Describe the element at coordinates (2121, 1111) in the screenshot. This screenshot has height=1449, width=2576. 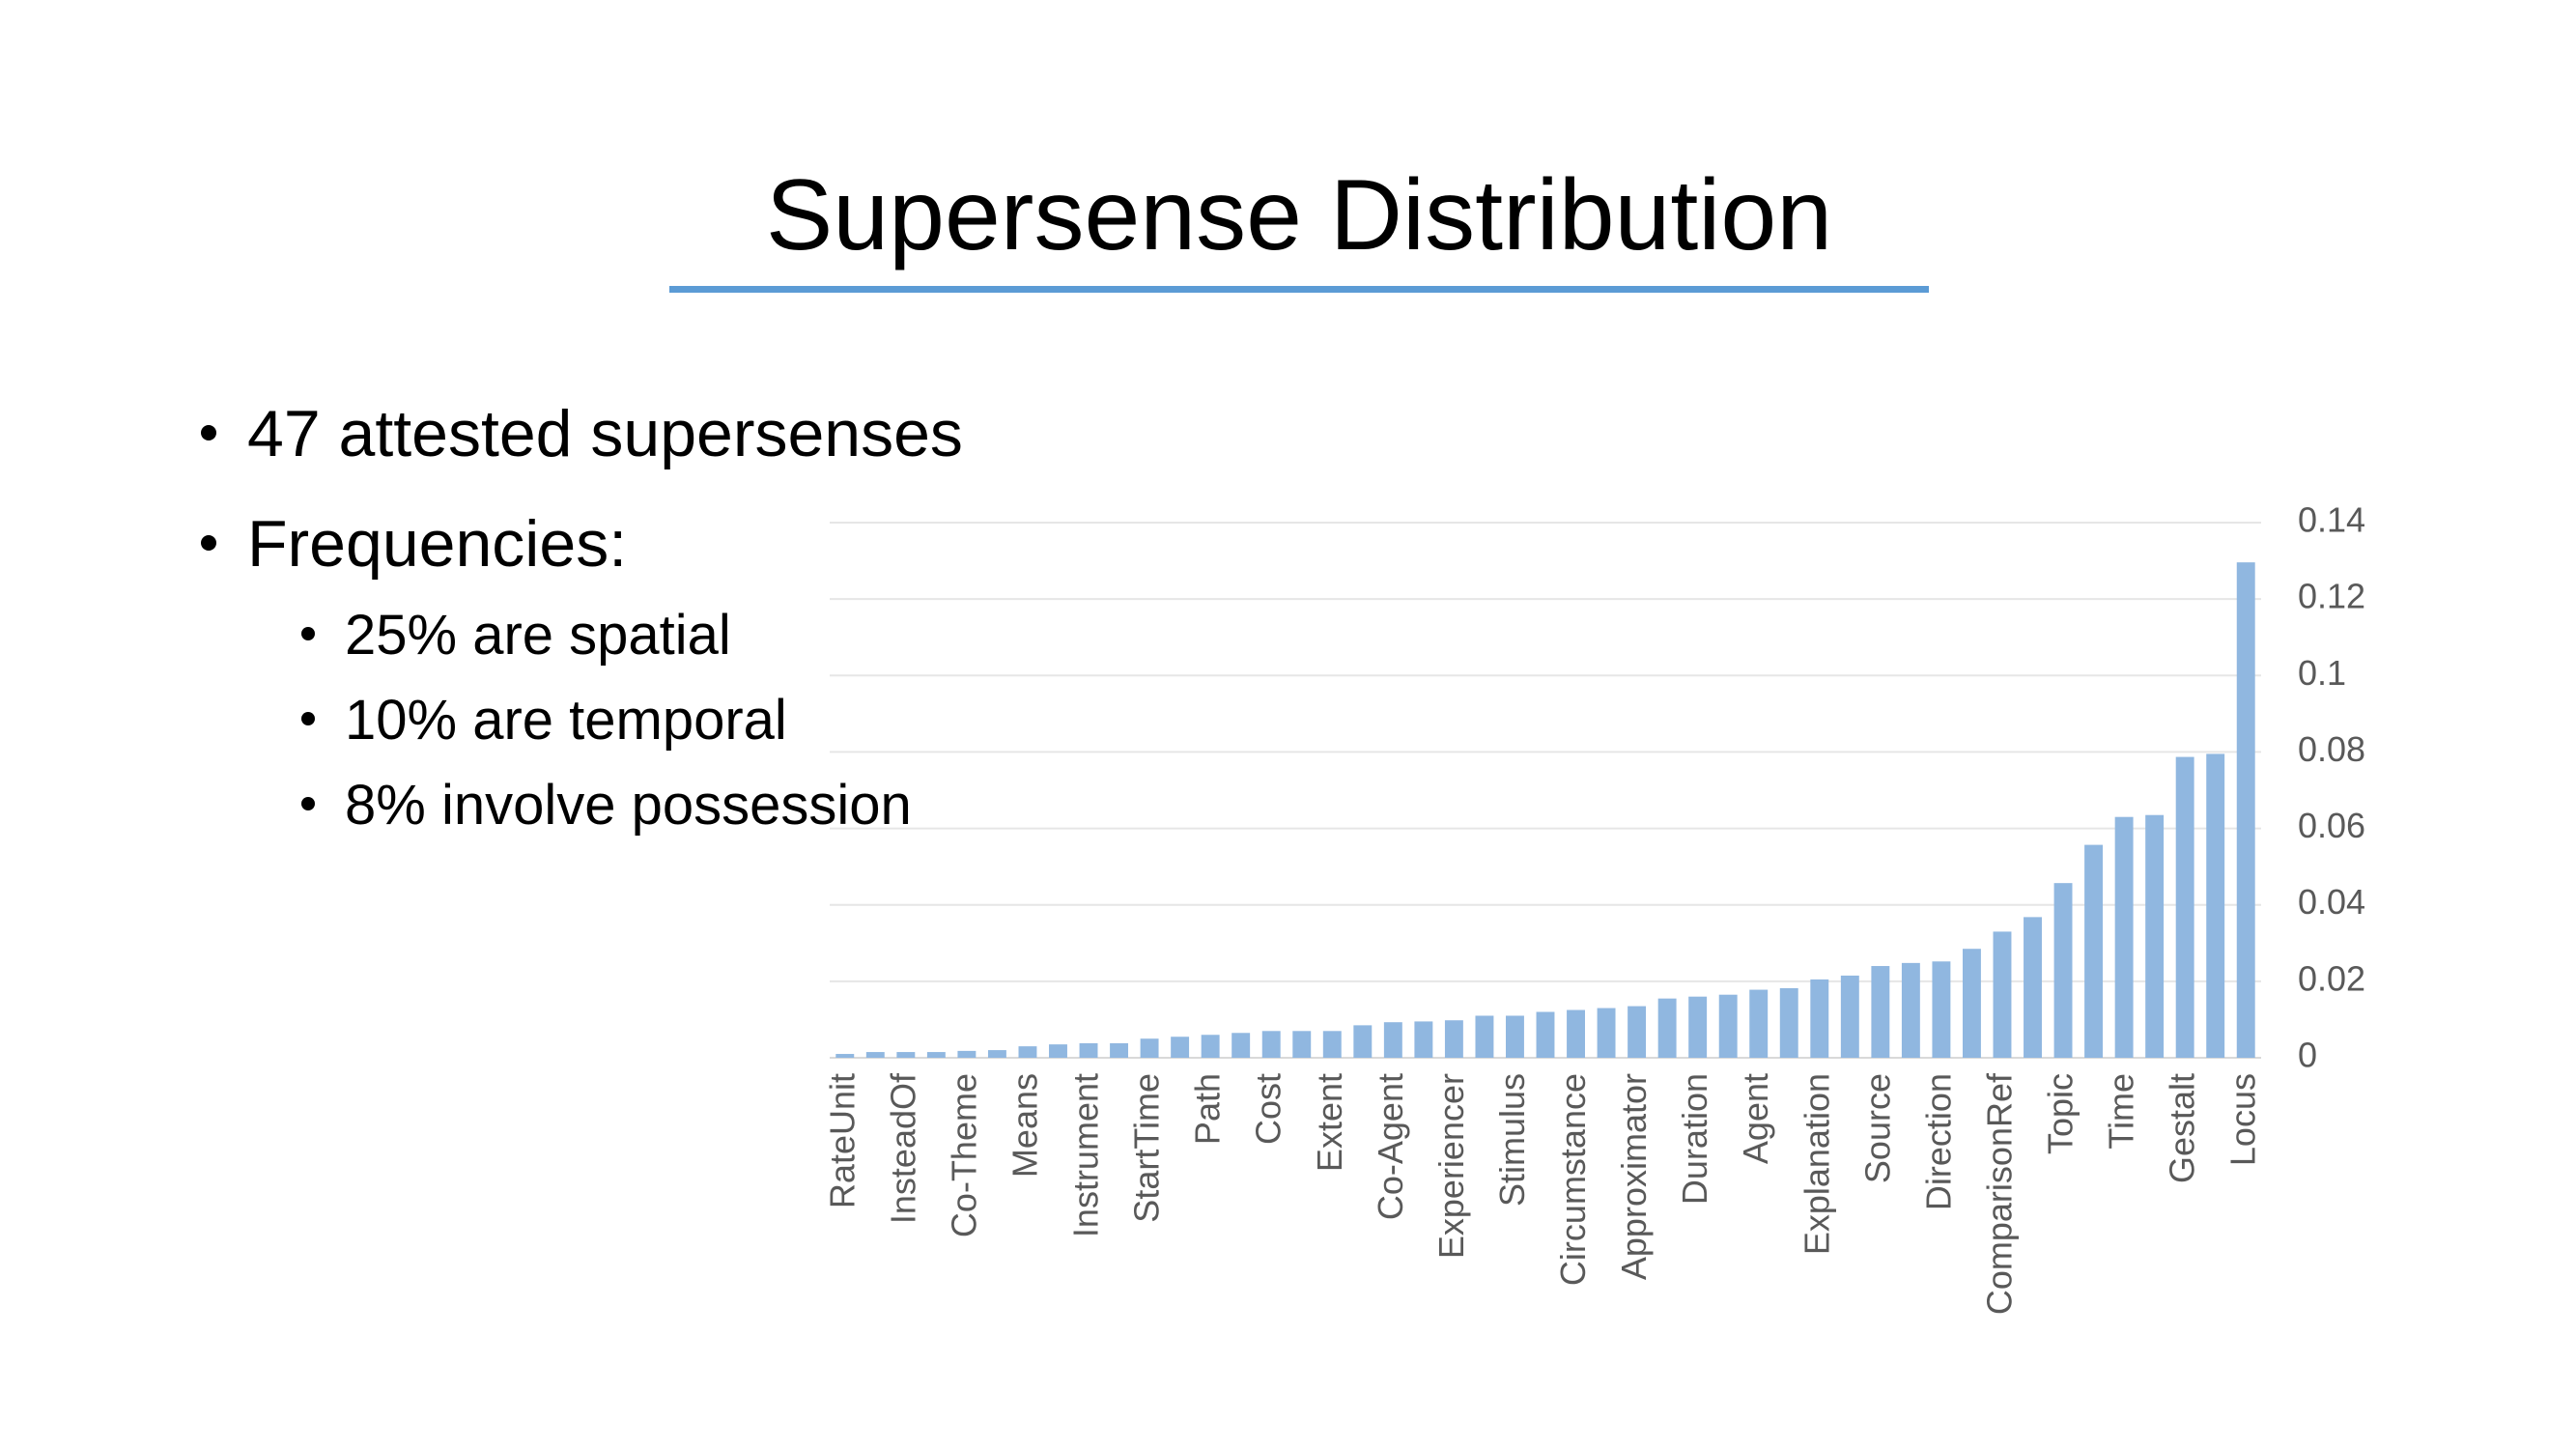
I see `x-tick-label: Time` at that location.